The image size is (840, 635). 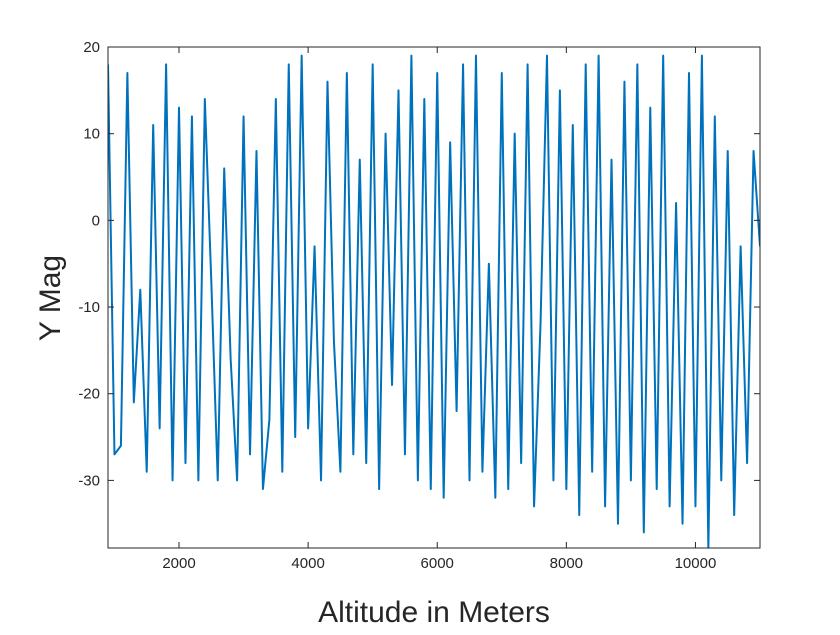 What do you see at coordinates (89, 394) in the screenshot?
I see `y-tick-label: -20` at bounding box center [89, 394].